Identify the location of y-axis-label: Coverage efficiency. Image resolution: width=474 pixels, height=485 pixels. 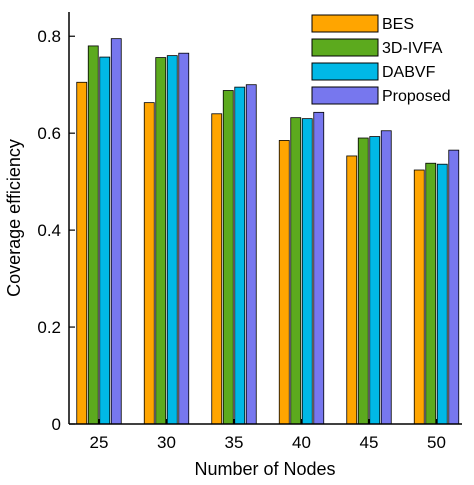
(14, 218).